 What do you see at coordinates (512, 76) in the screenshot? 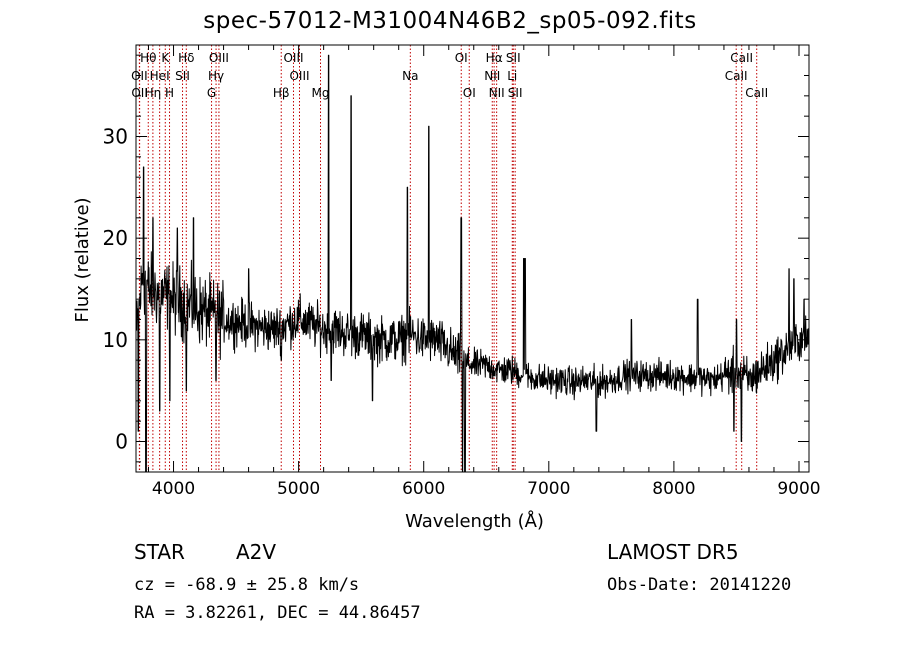
I see `line-label: Li` at bounding box center [512, 76].